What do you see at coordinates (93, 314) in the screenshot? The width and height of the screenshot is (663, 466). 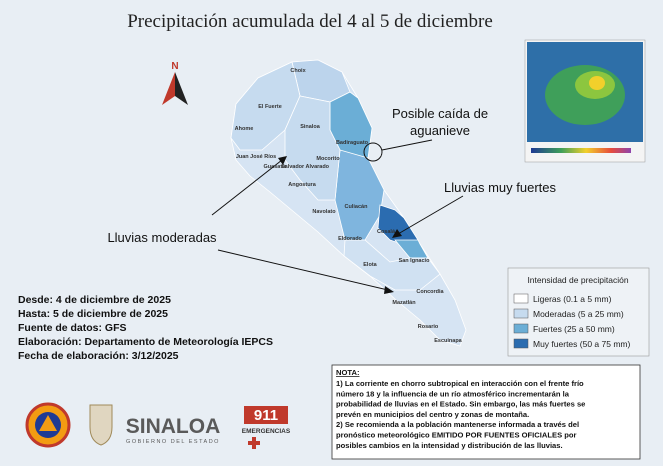 I see `info-line: Hasta: 5 de diciembre de 2025` at bounding box center [93, 314].